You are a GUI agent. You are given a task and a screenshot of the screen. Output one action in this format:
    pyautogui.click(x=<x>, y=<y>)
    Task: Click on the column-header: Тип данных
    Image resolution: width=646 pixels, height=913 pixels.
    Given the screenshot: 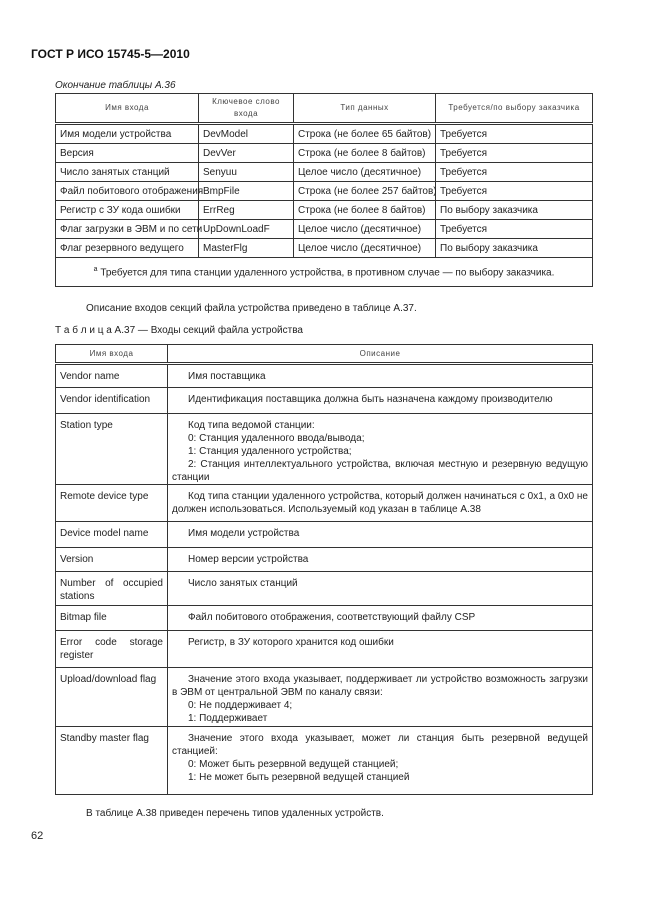 What is the action you would take?
    pyautogui.click(x=364, y=108)
    